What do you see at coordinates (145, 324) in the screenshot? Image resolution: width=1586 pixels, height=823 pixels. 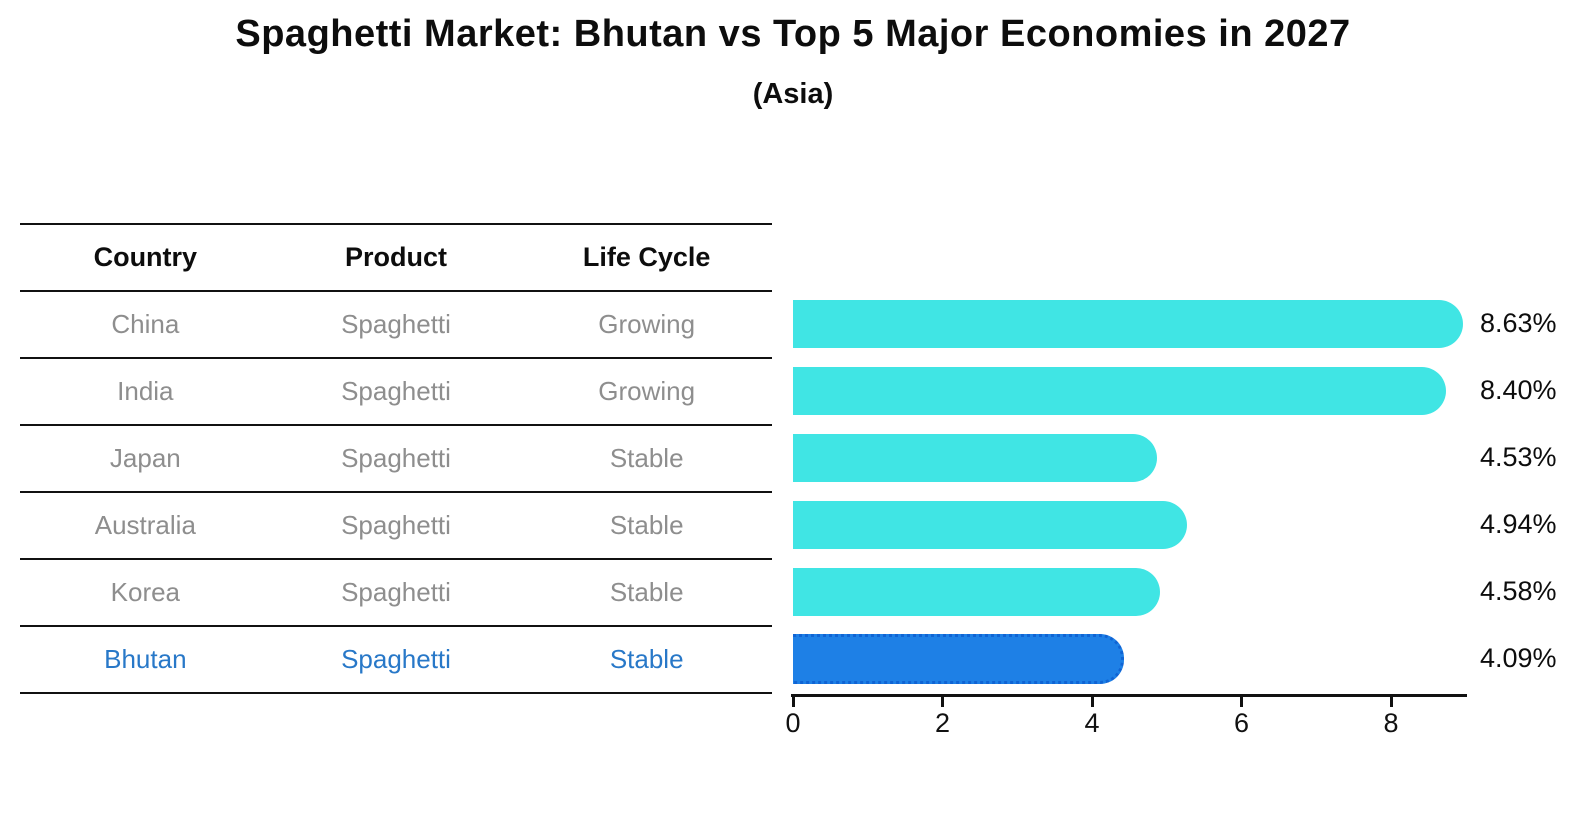 I see `cell-country: China` at bounding box center [145, 324].